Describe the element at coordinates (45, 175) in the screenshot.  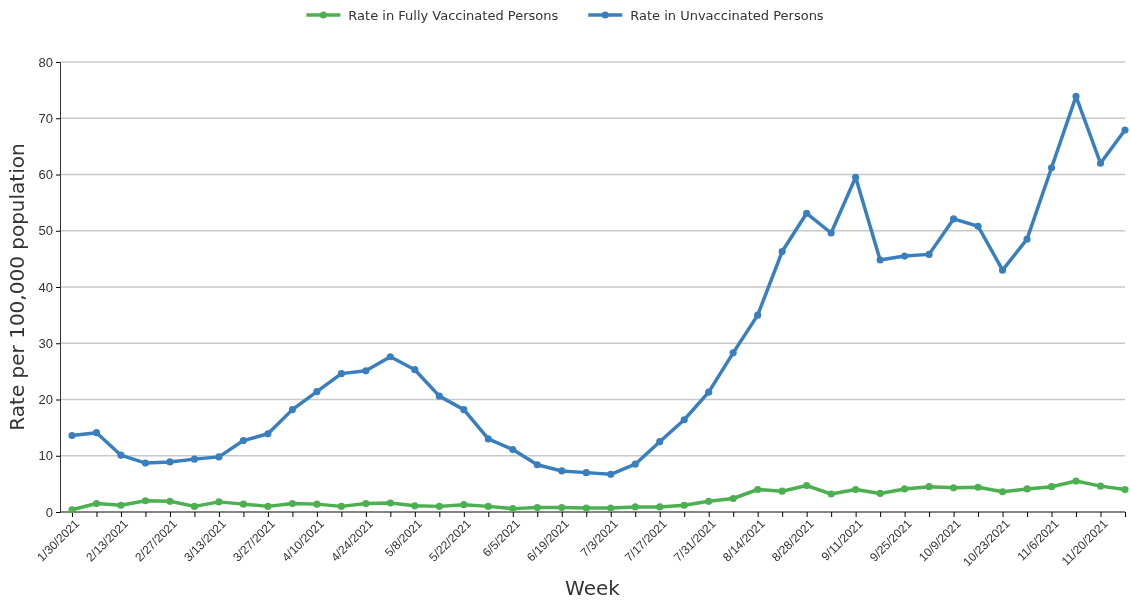
I see `y-tick-label: 60` at that location.